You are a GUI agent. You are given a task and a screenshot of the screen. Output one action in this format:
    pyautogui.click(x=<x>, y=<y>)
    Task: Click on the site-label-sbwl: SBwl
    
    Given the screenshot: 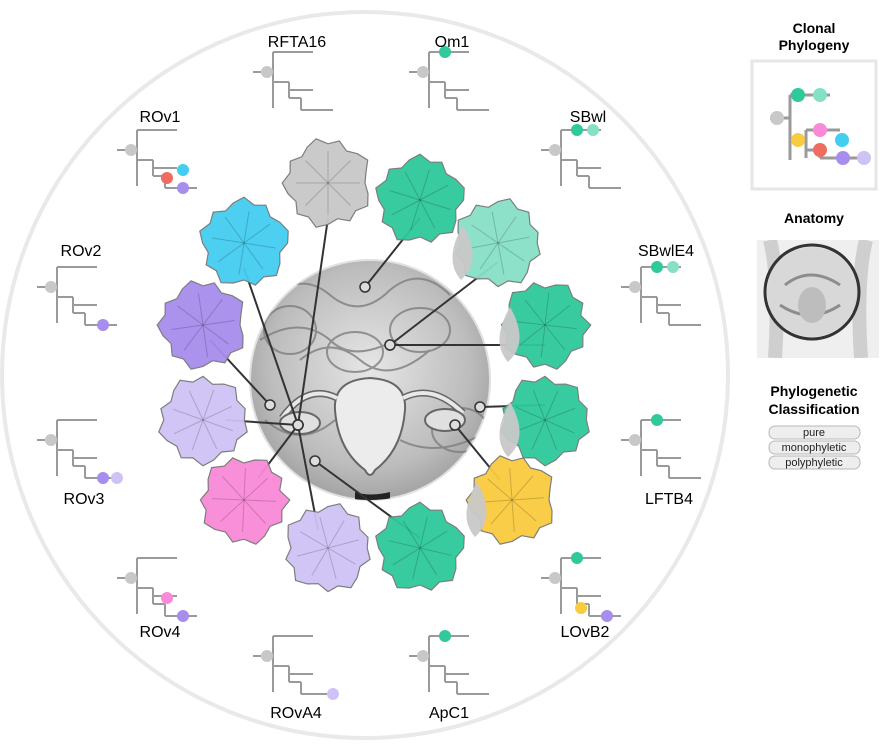 What is the action you would take?
    pyautogui.click(x=588, y=117)
    